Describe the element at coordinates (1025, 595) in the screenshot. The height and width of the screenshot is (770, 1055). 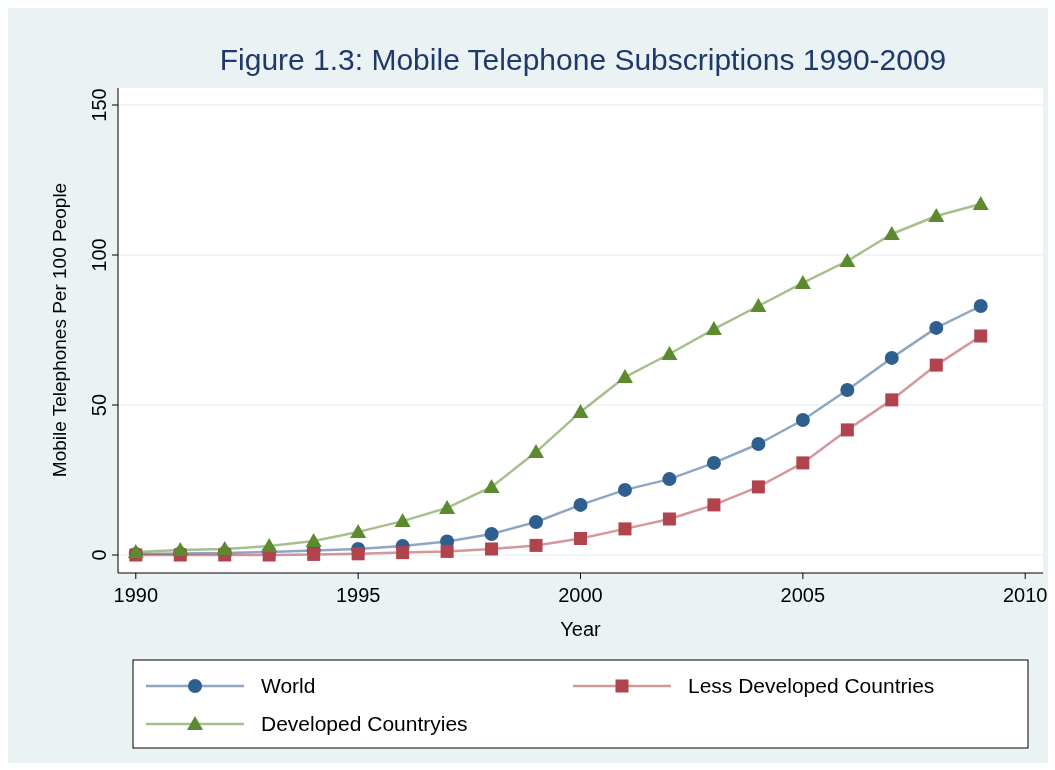
I see `x-tick-label: 2010` at that location.